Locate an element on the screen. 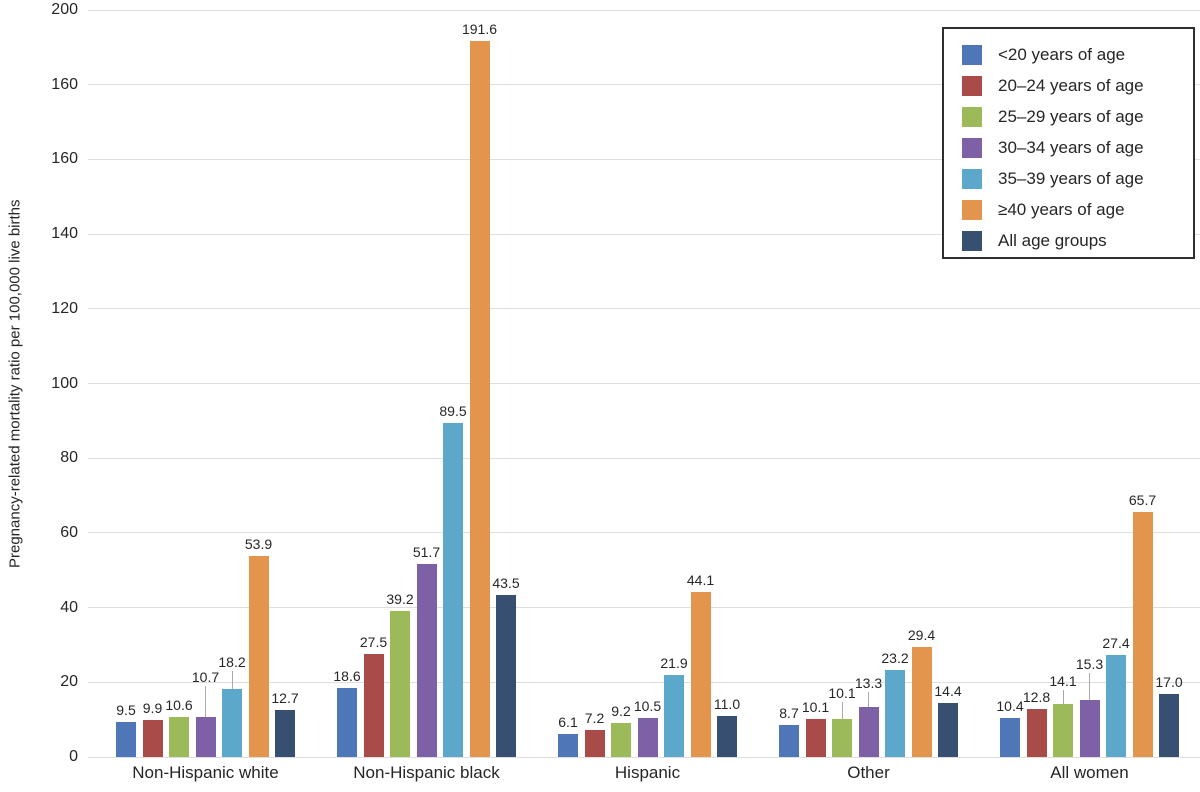 The image size is (1200, 792). legend-item: 35–39 years of age is located at coordinates (1077, 178).